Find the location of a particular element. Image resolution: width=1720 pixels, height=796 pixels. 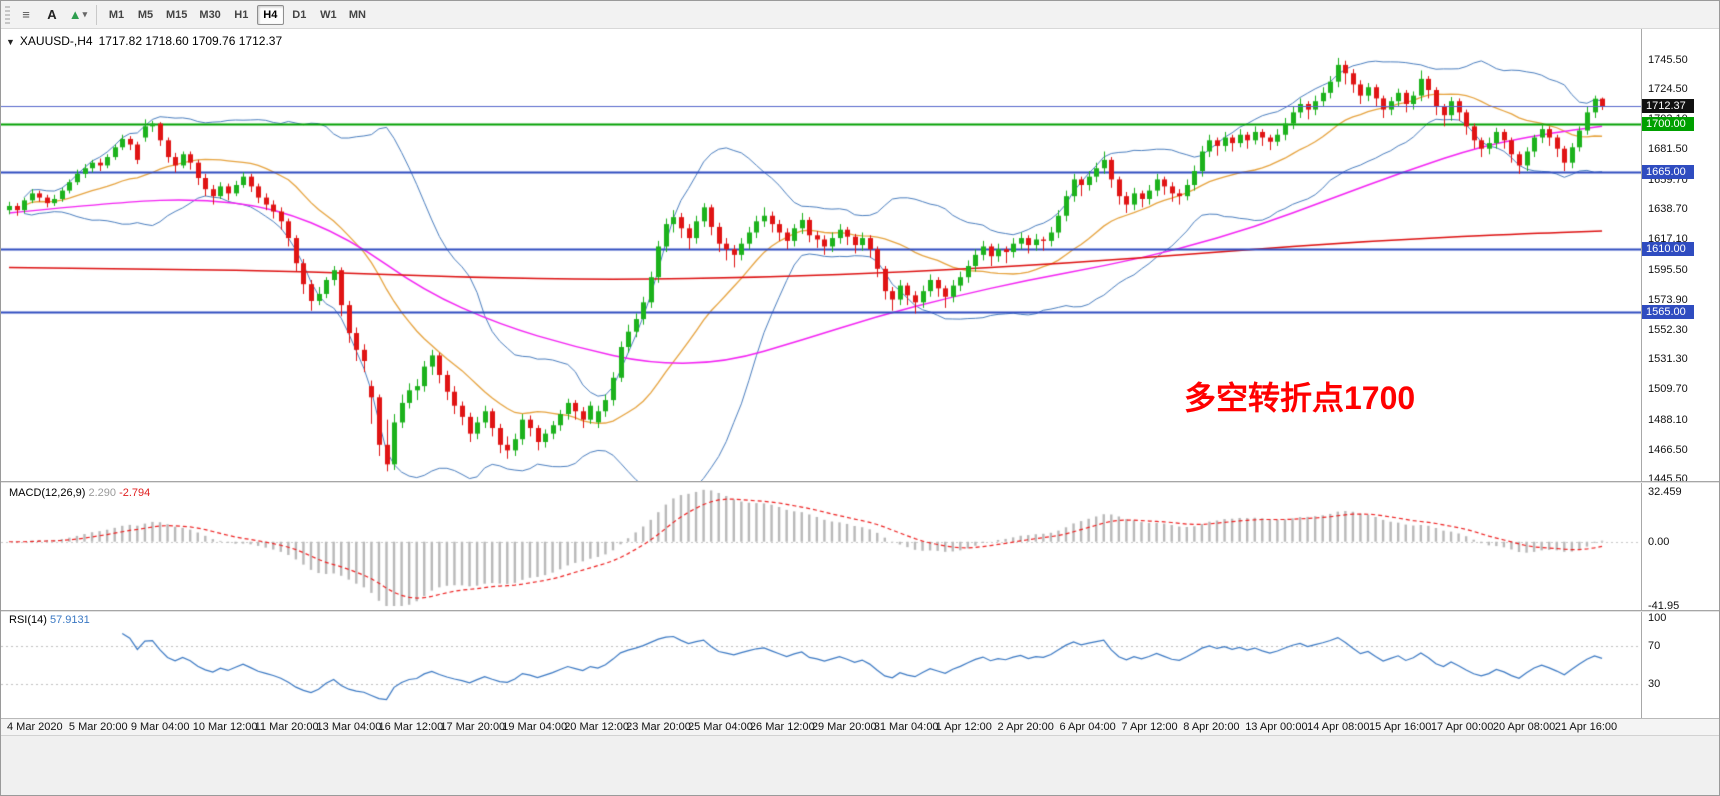

status-area is located at coordinates (860, 765).